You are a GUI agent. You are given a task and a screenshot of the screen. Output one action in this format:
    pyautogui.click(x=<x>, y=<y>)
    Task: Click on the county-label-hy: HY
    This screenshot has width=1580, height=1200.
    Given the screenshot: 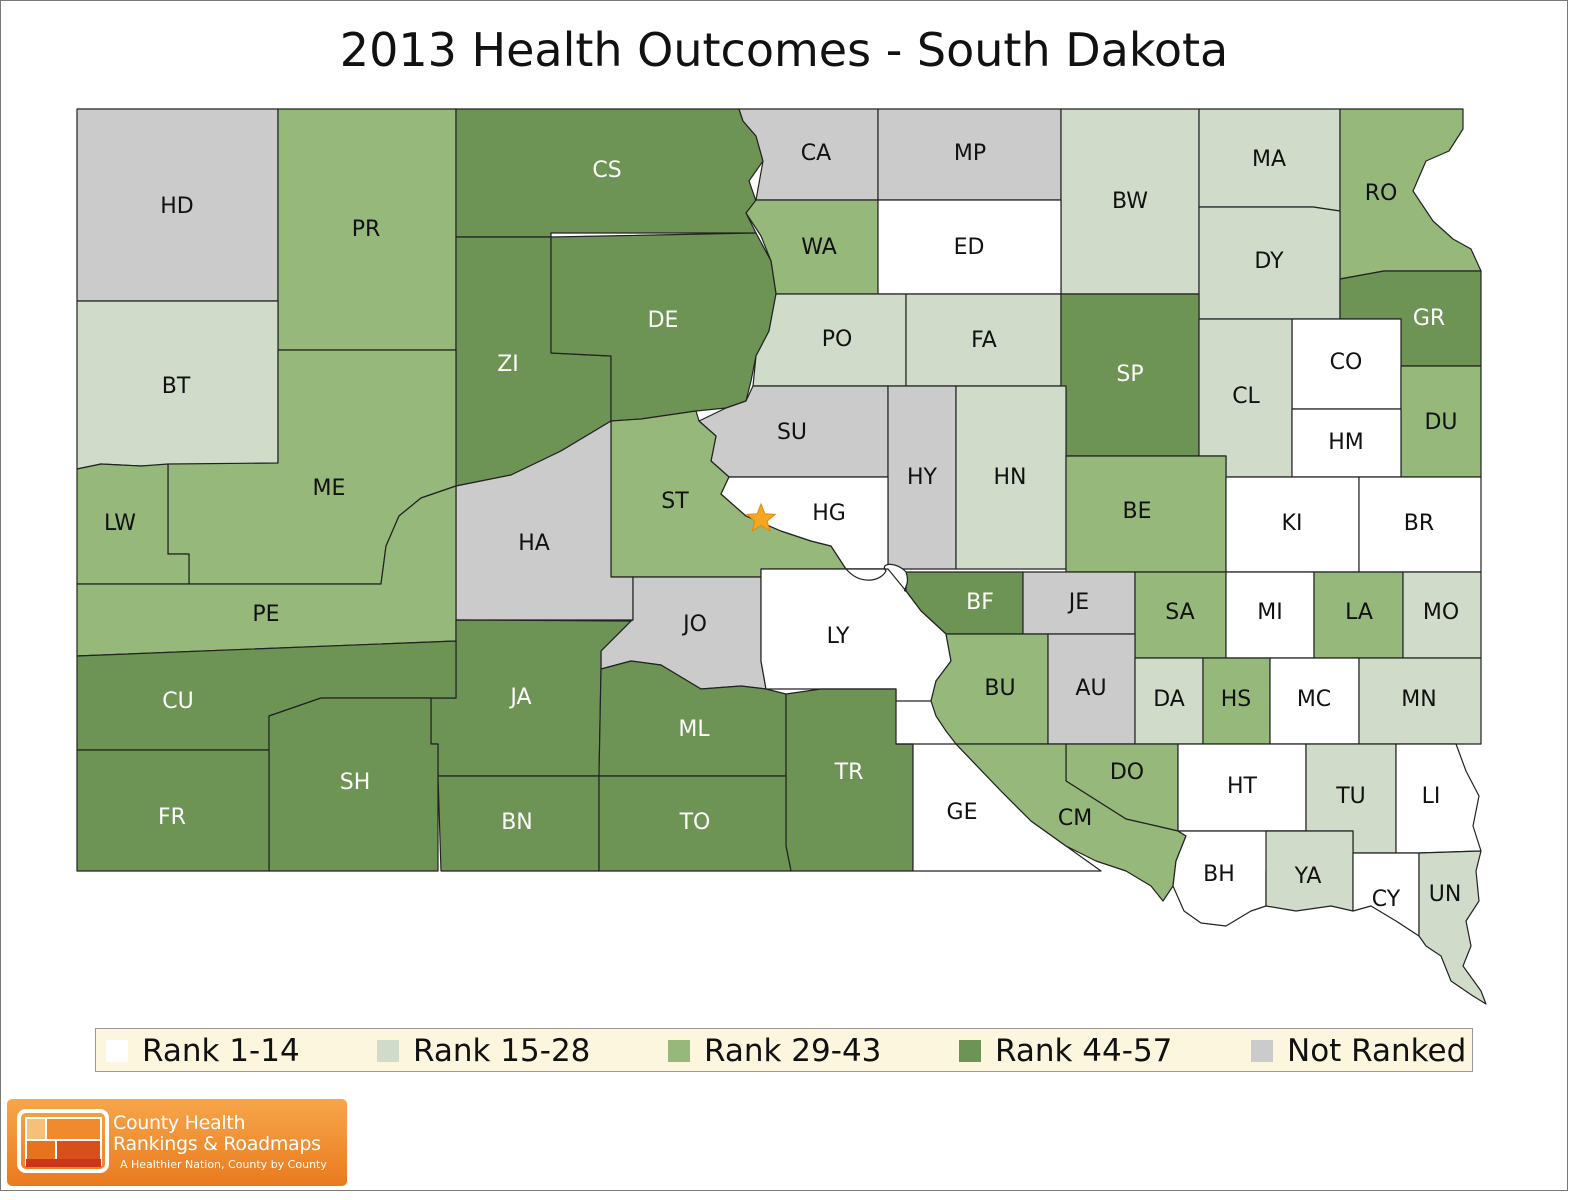 What is the action you would take?
    pyautogui.click(x=922, y=477)
    